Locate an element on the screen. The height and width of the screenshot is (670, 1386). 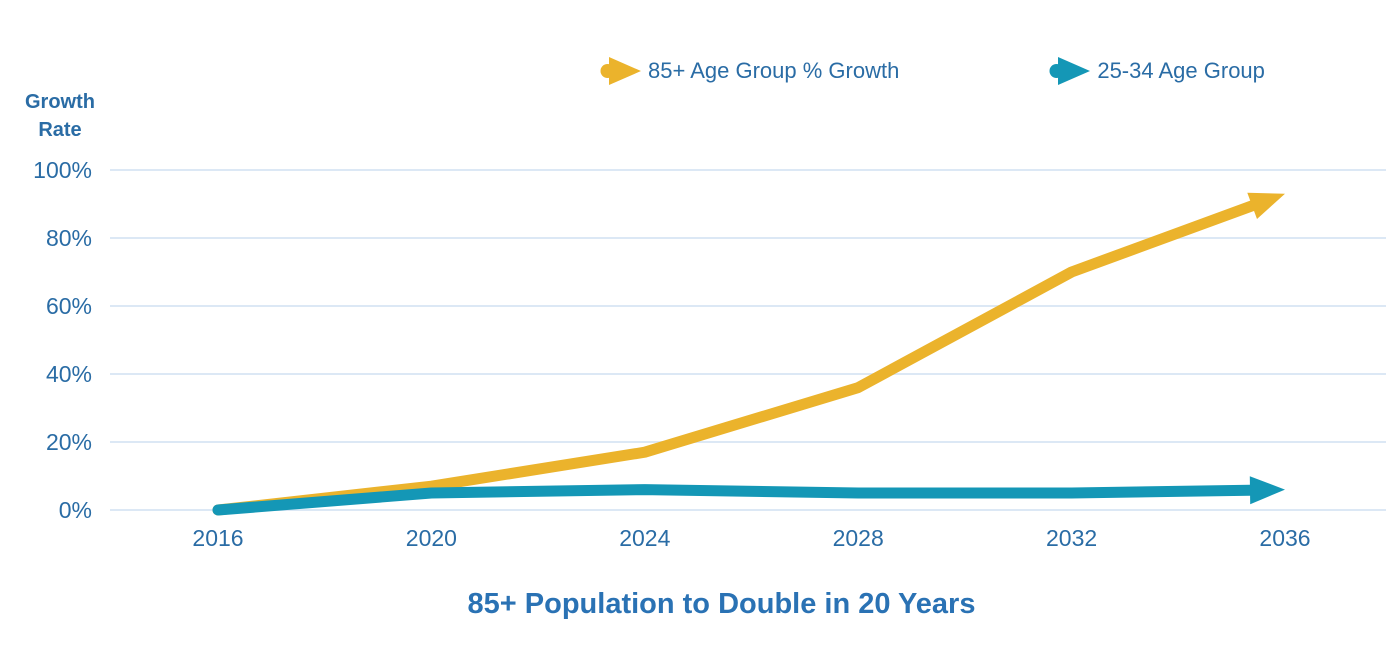
y-tick-label: 60% is located at coordinates (68, 306).